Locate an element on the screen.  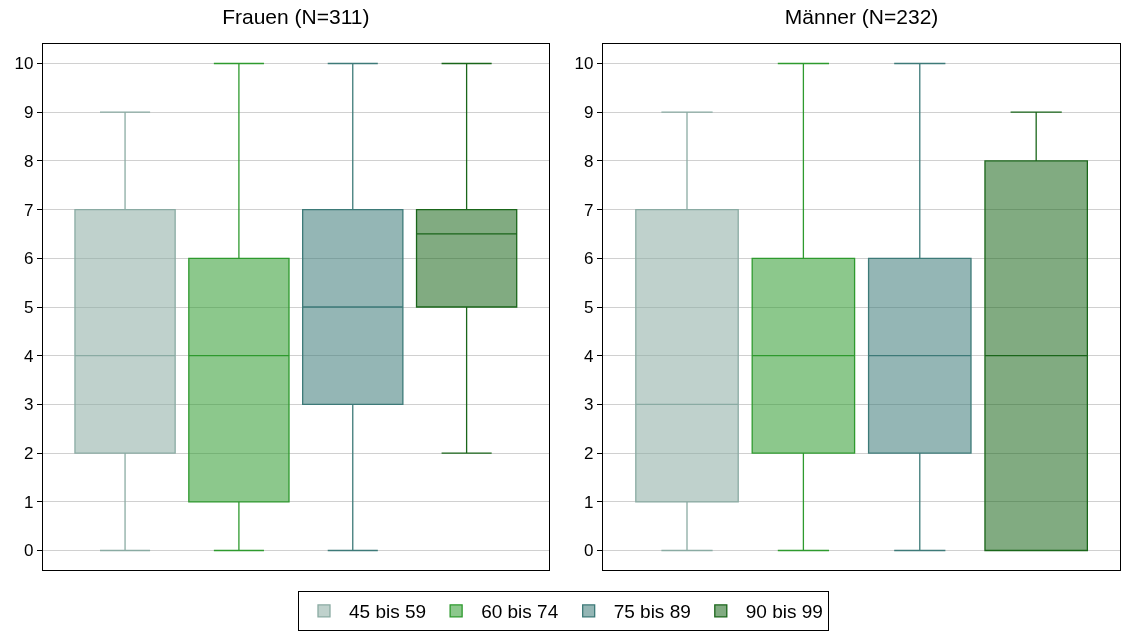
chart-title: Männer (N=232) is located at coordinates (861, 17).